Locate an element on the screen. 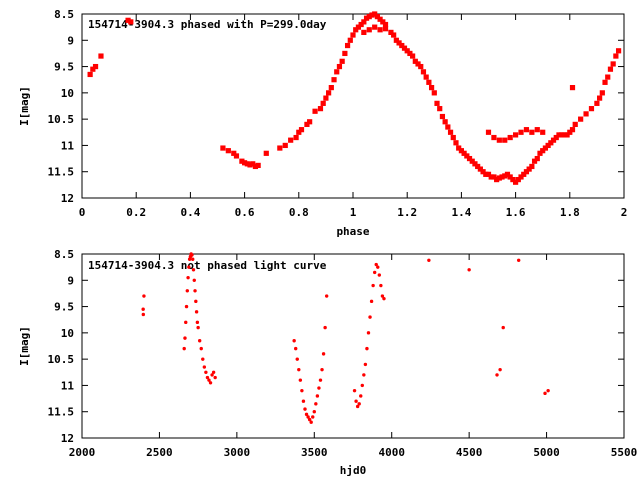 This screenshot has width=640, height=480. y-axis-title: I[mag] is located at coordinates (24, 106).